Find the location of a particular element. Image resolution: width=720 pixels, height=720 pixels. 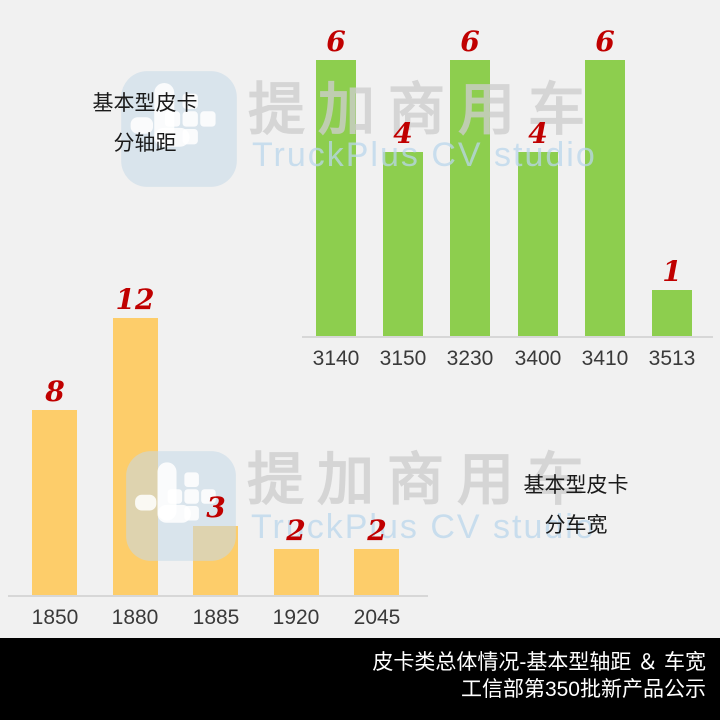

value-label-3150: 4 is located at coordinates (403, 133).